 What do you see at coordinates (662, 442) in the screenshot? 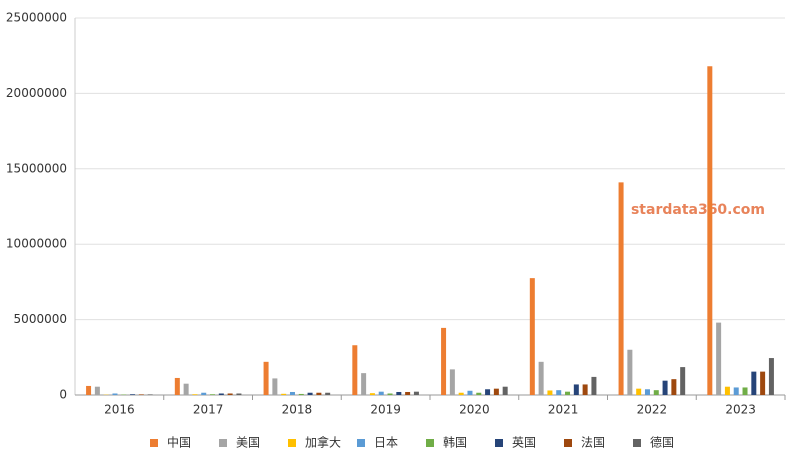
I see `legend-label: 德国` at bounding box center [662, 442].